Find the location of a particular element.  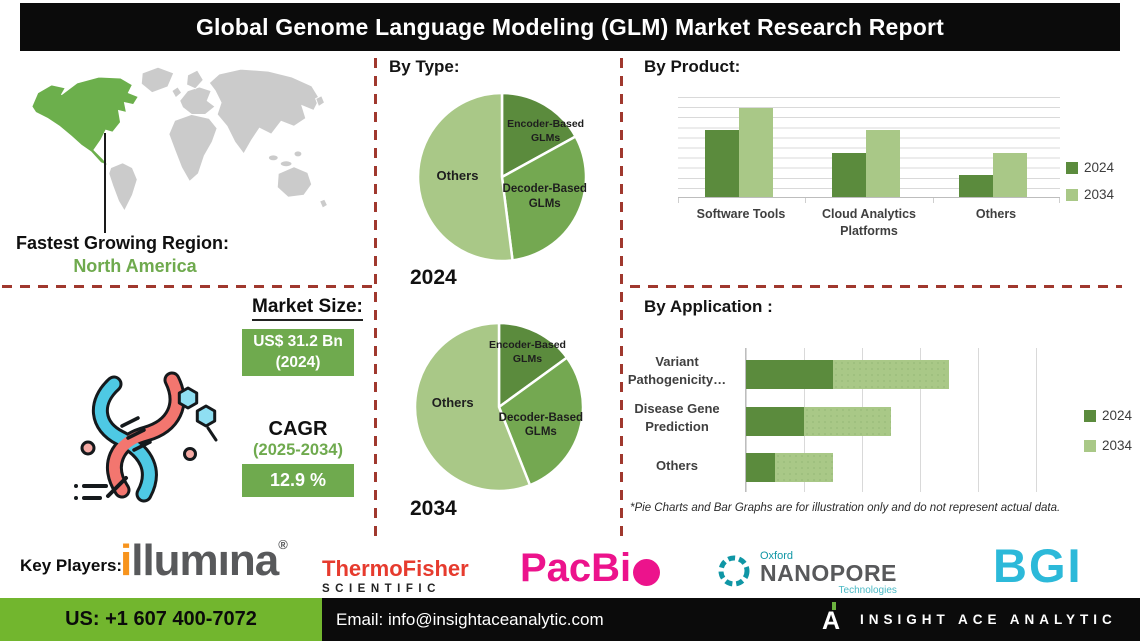

by-type-heading: By Type: is located at coordinates (424, 66).